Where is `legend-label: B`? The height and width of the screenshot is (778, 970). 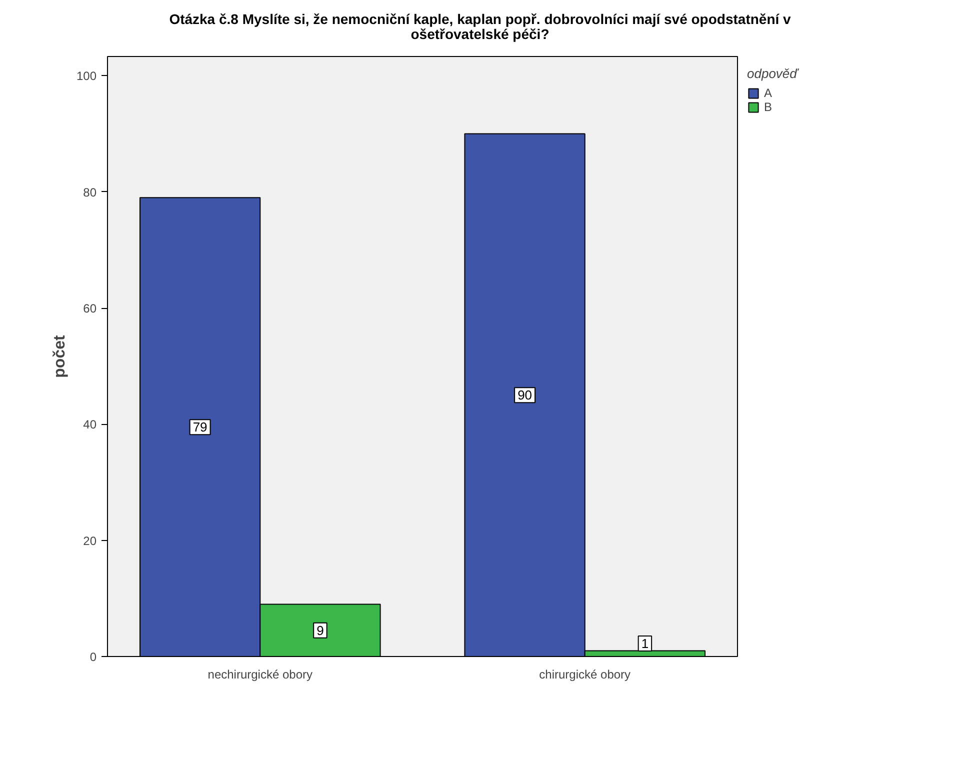 legend-label: B is located at coordinates (769, 107).